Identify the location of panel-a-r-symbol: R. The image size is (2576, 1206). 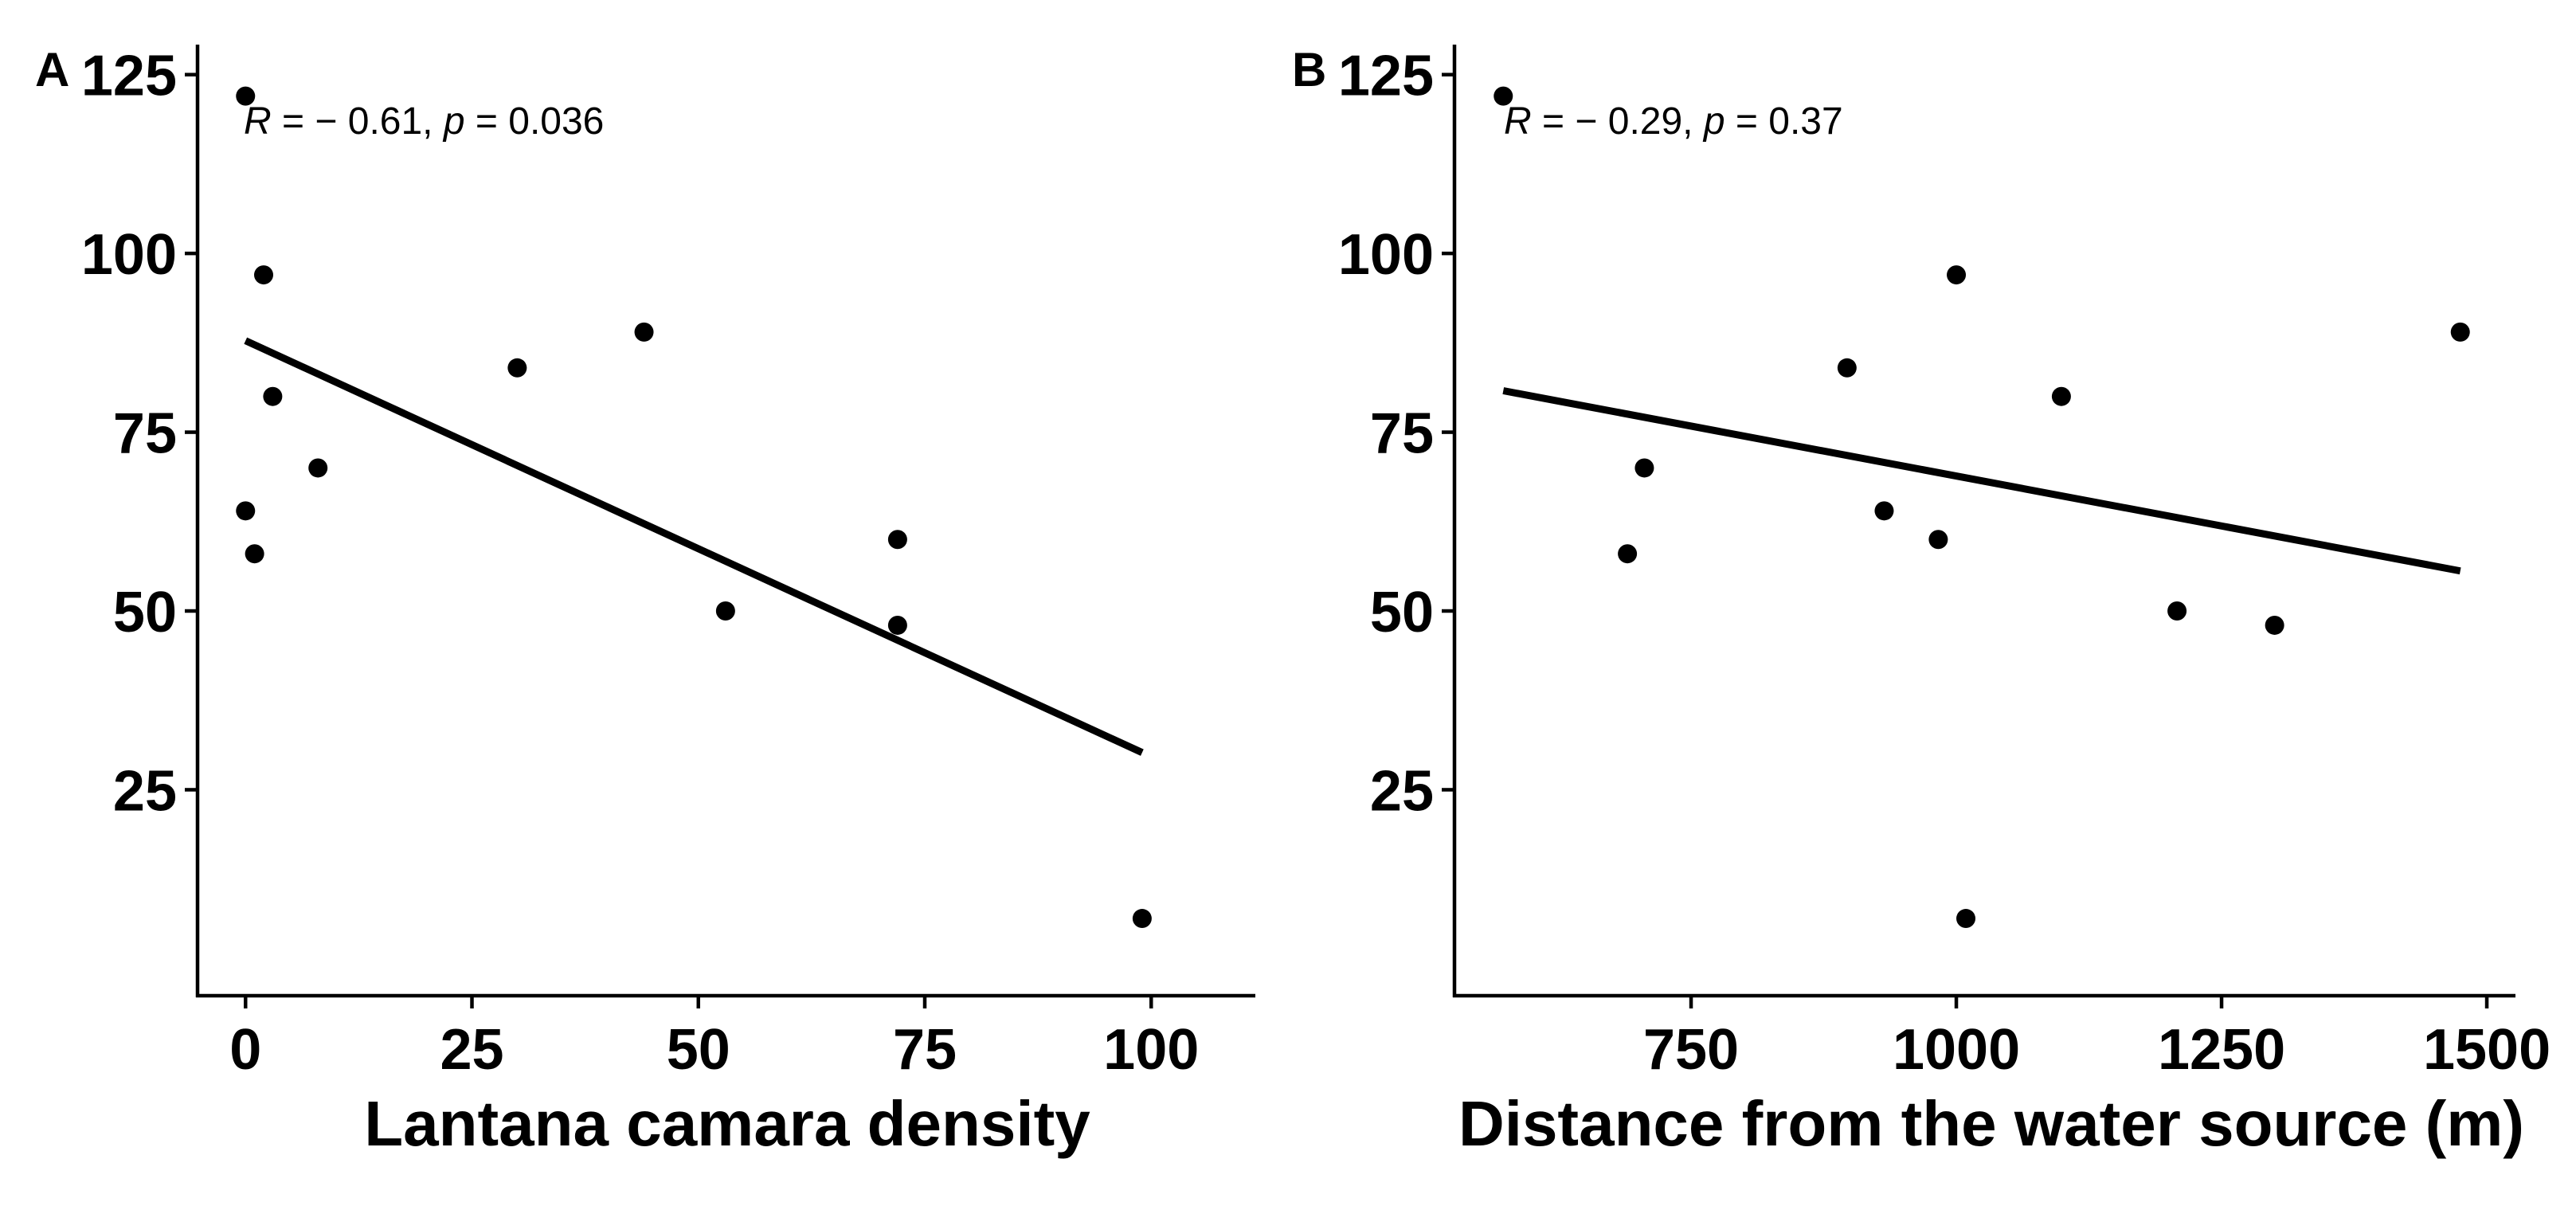
(258, 121).